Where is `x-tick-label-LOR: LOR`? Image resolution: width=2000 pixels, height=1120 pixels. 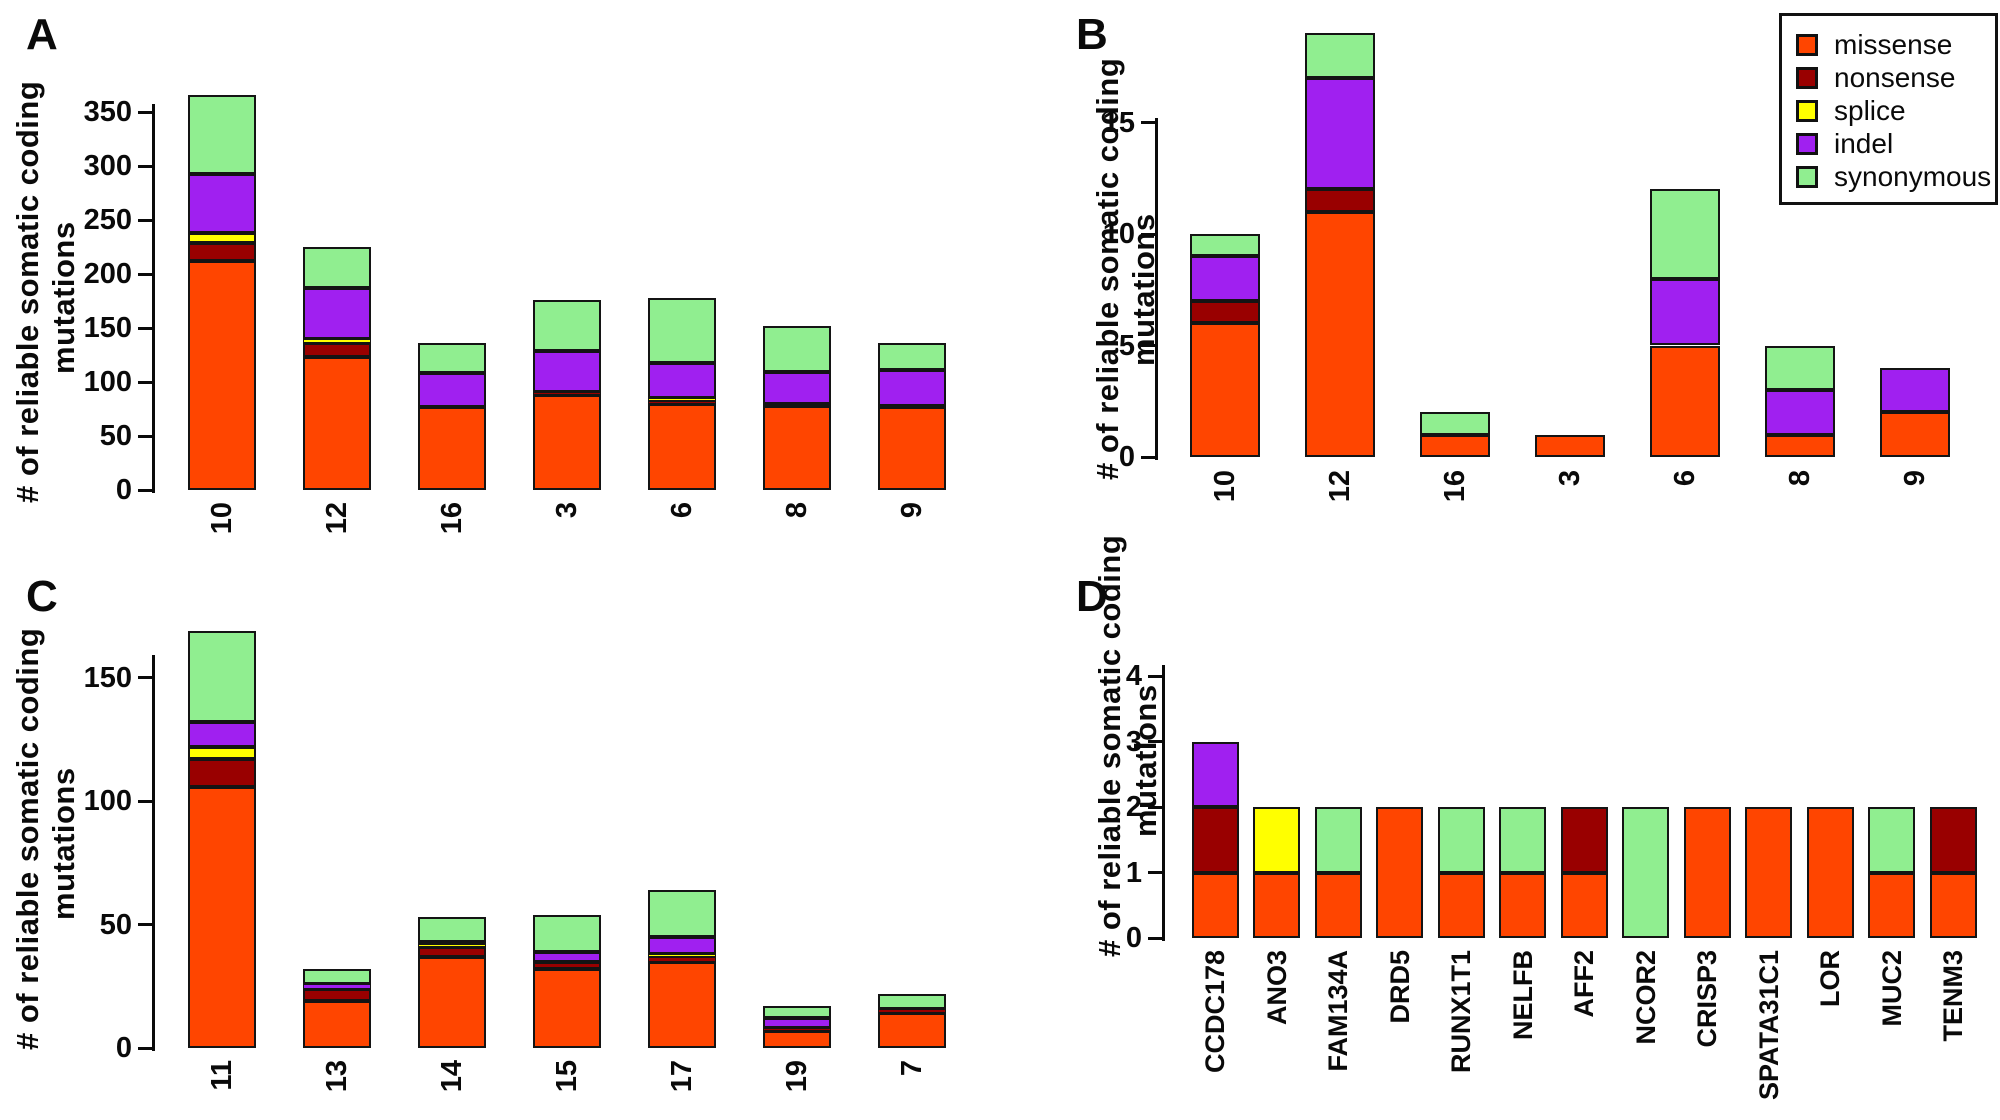 x-tick-label-LOR: LOR is located at coordinates (1830, 978).